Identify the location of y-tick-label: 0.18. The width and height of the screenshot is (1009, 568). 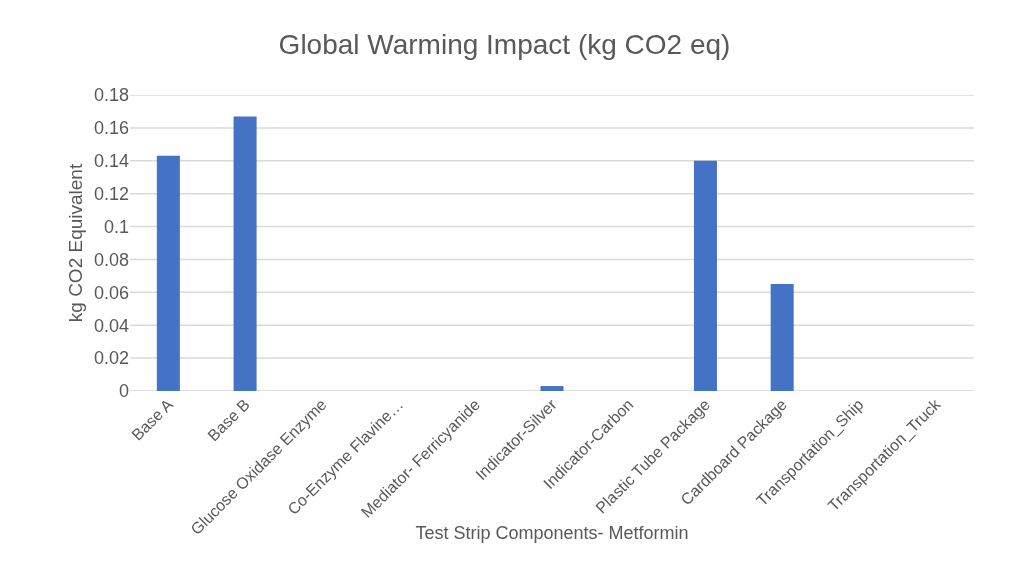
(111, 95).